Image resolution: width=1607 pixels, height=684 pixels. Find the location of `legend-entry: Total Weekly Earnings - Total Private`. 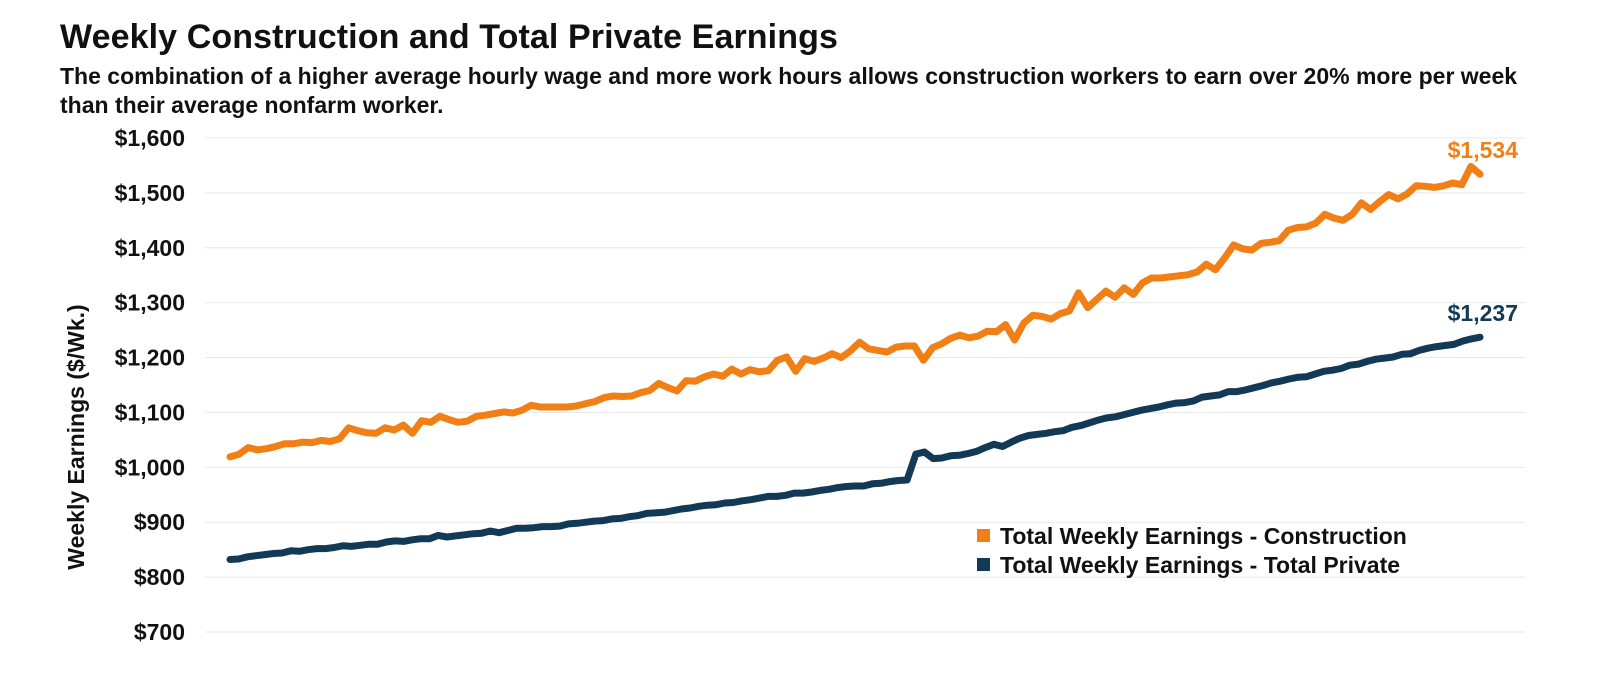

legend-entry: Total Weekly Earnings - Total Private is located at coordinates (1200, 565).